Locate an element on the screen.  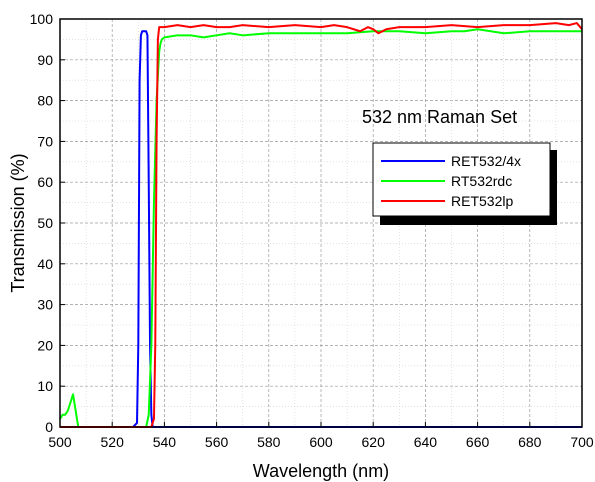
legend: RET532/4x RT532rdc RET532lp is located at coordinates (464, 183).